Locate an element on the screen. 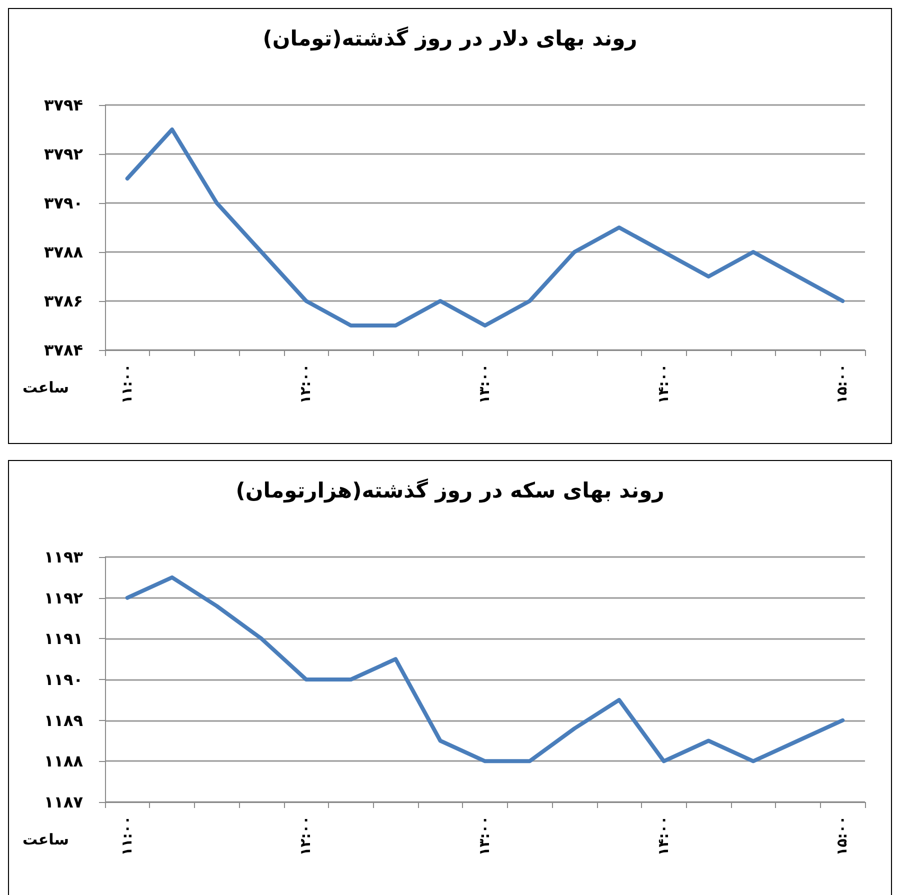 The width and height of the screenshot is (900, 895). y-tick-label: ۳۷۸۸ is located at coordinates (64, 252).